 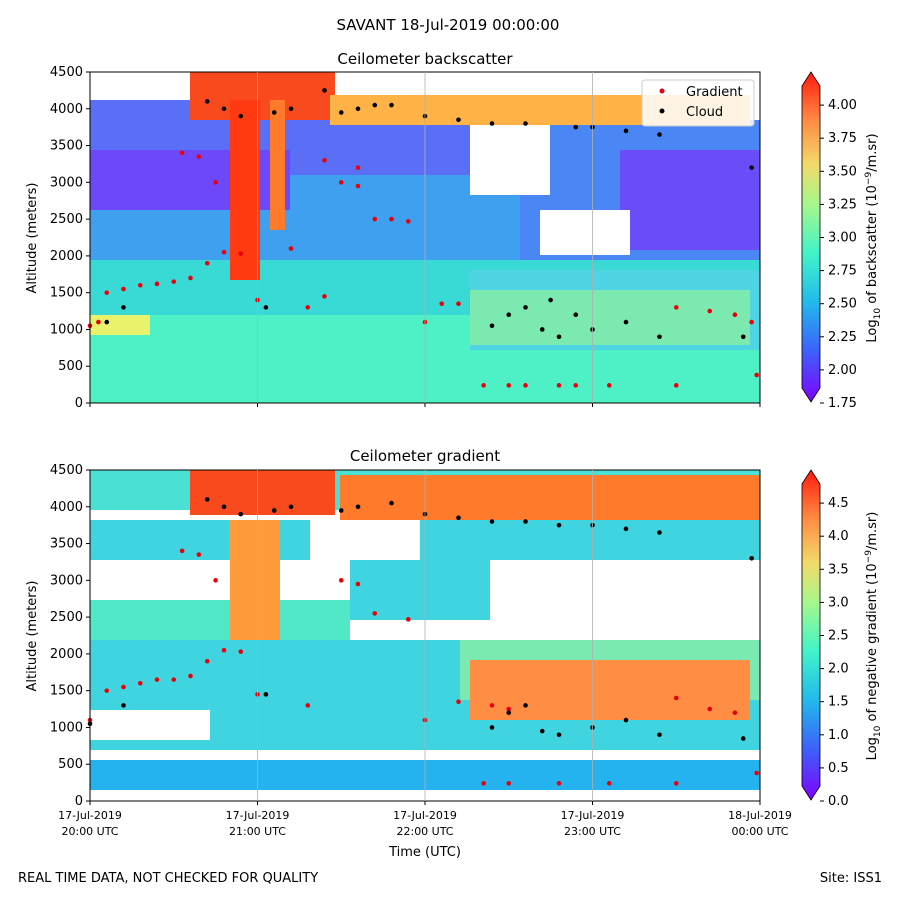 I want to click on legend: Gradient Cloud, so click(x=698, y=103).